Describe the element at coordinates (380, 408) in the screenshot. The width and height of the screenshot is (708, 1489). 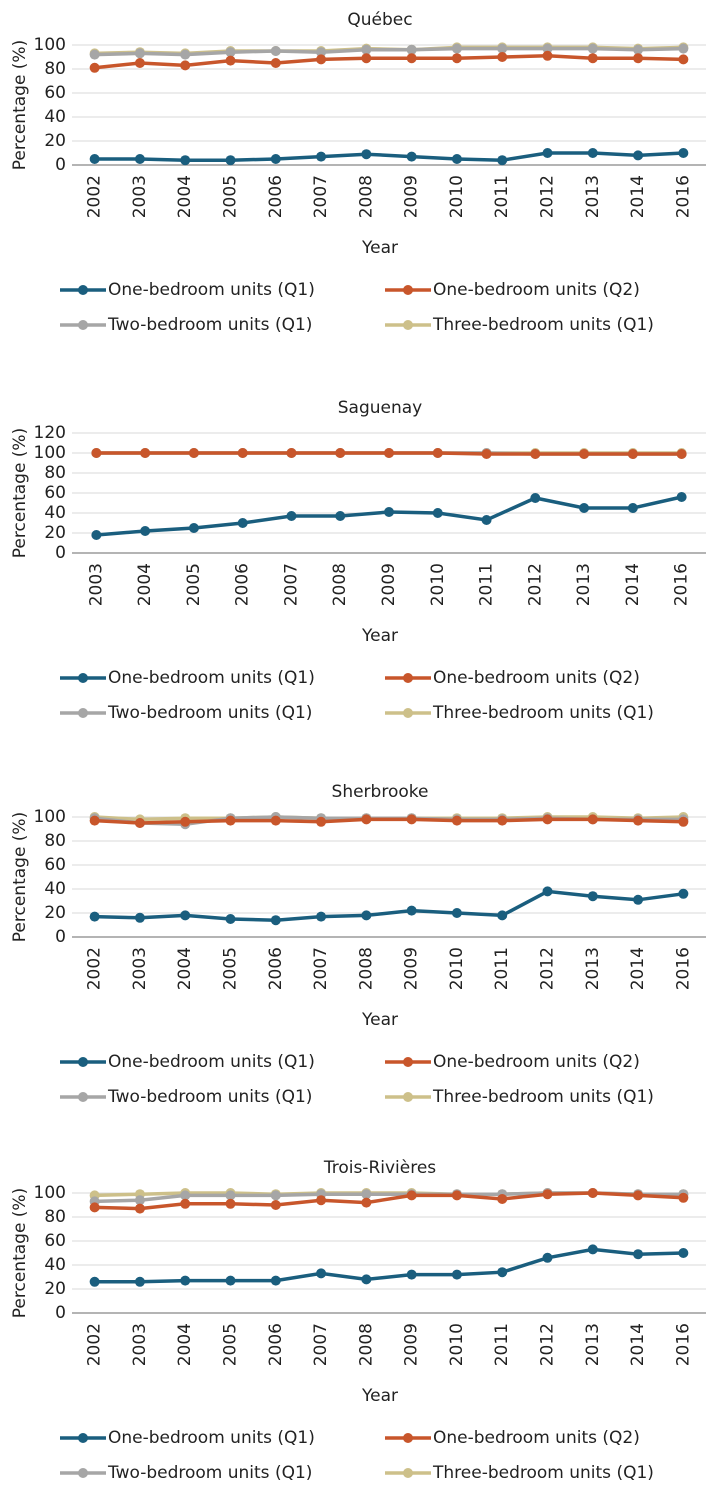
I see `chart-title: Saguenay` at that location.